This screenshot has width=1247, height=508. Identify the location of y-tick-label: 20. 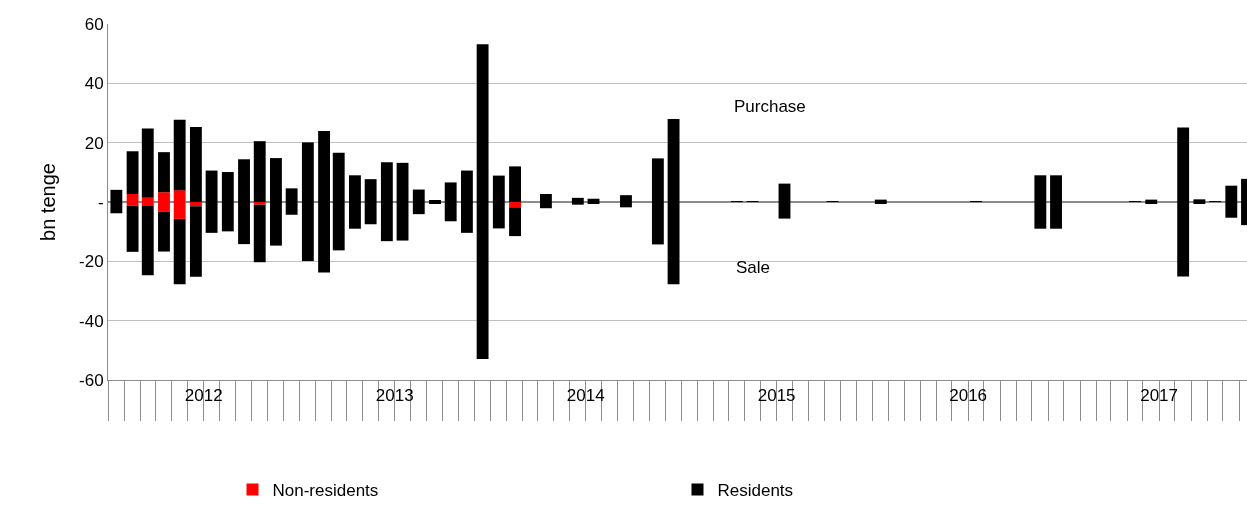
(94, 143).